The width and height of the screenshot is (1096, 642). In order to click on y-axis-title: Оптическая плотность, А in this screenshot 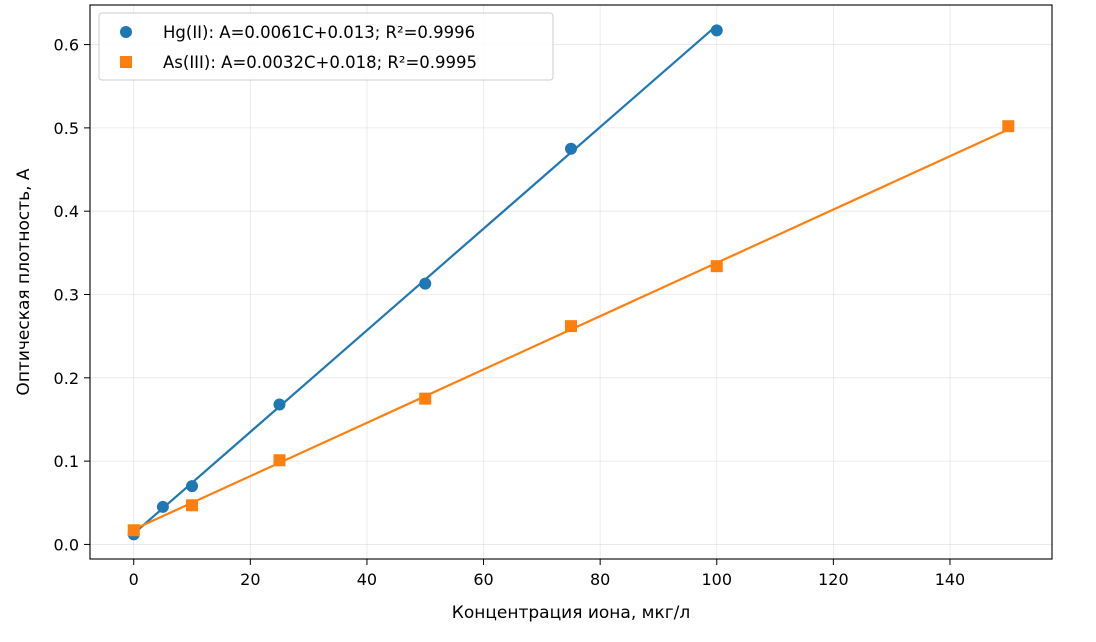, I will do `click(24, 281)`.